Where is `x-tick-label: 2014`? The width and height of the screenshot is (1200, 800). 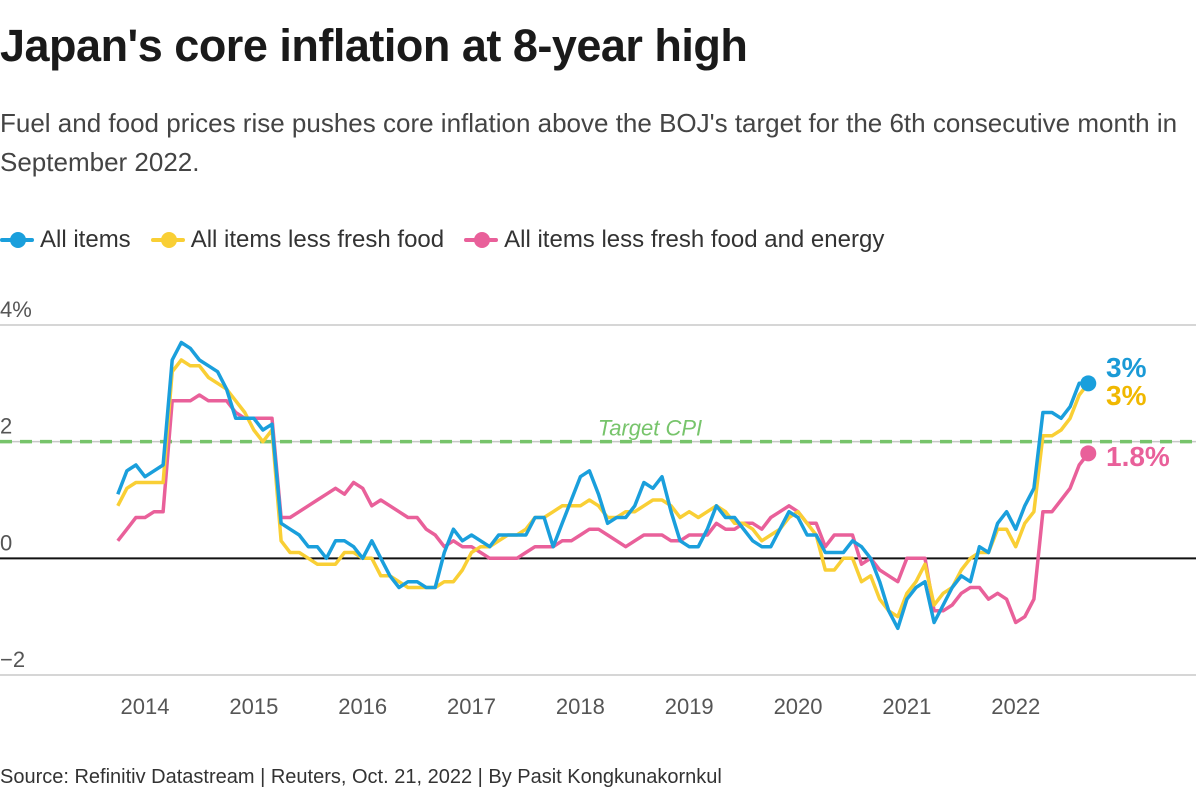
x-tick-label: 2014 is located at coordinates (145, 706).